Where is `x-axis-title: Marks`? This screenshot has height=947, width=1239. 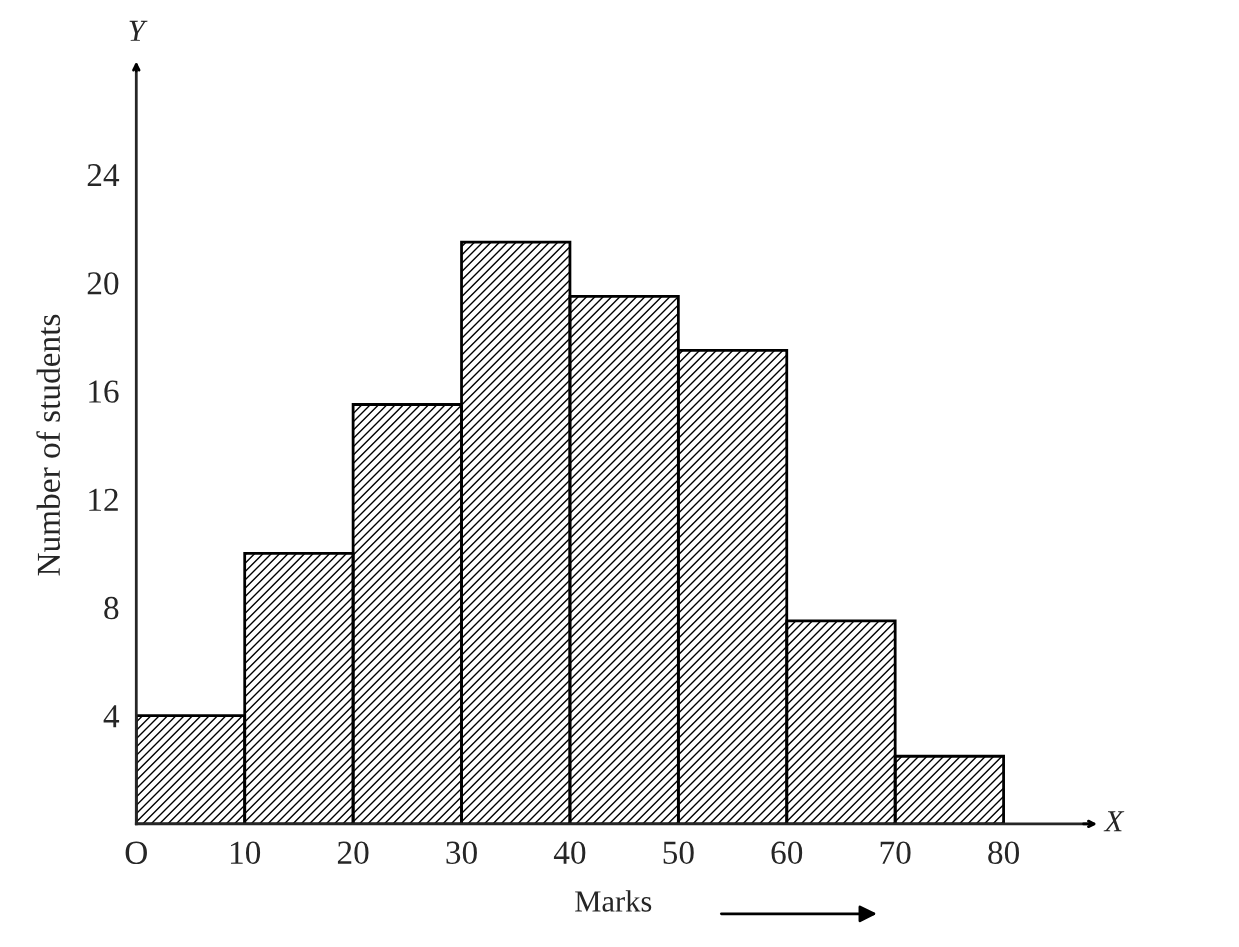
x-axis-title: Marks is located at coordinates (613, 901).